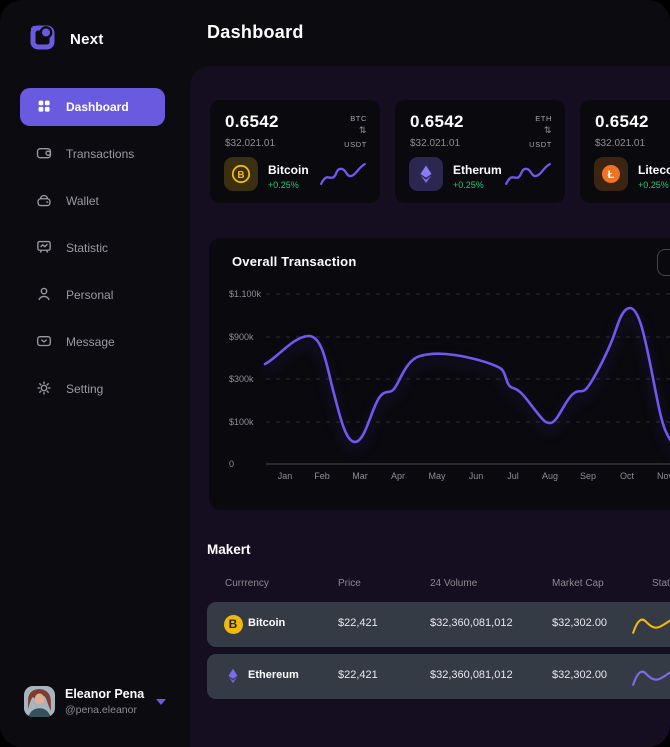 The image size is (670, 747). What do you see at coordinates (349, 583) in the screenshot?
I see `column-header-price: Price` at bounding box center [349, 583].